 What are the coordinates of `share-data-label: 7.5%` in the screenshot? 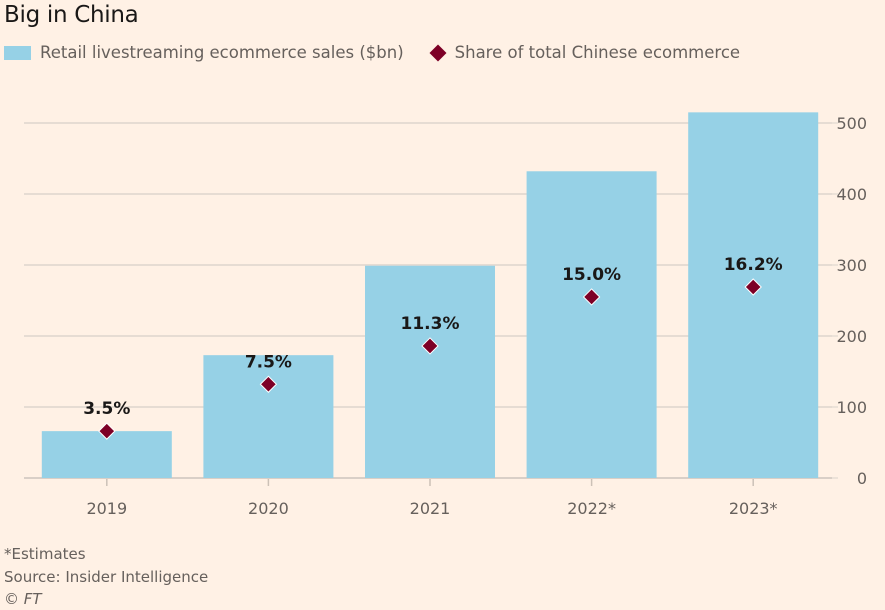 It's located at (268, 362).